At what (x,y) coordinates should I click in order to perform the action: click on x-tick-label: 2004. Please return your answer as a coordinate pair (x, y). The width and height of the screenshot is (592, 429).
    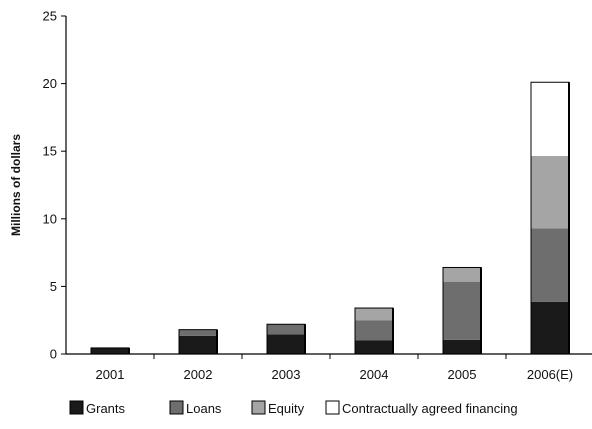
    Looking at the image, I should click on (374, 374).